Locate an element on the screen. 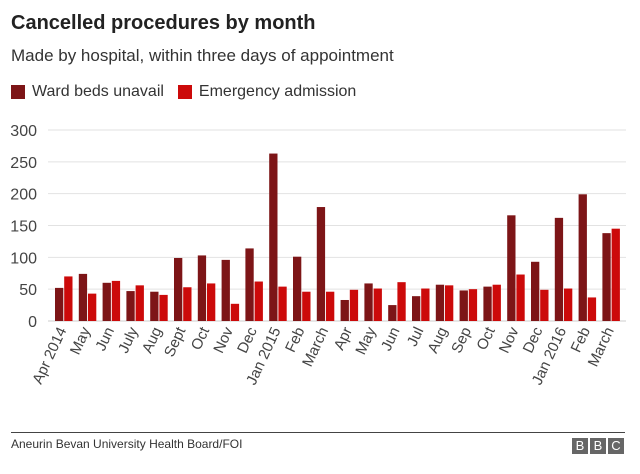 This screenshot has width=640, height=474. legend-label: Ward beds unavail is located at coordinates (98, 91).